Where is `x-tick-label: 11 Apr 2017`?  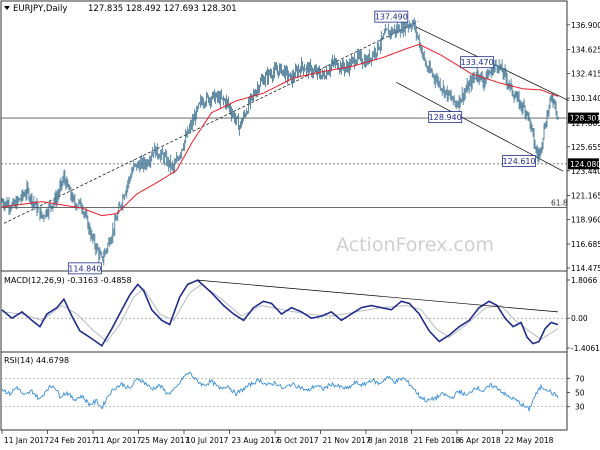
x-tick-label: 11 Apr 2017 is located at coordinates (118, 440).